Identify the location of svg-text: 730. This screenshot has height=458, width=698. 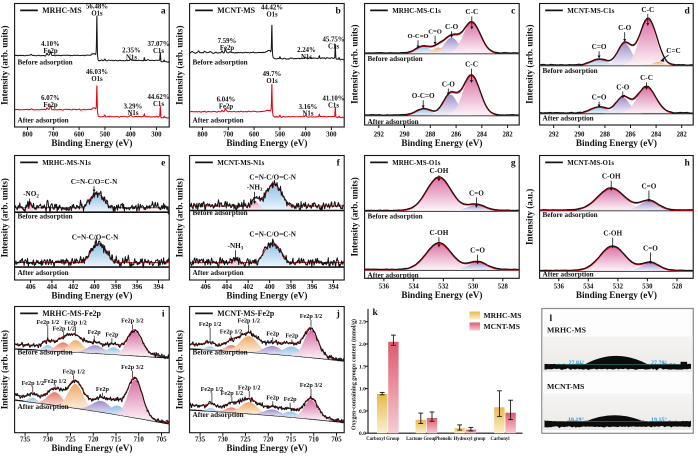
(48, 439).